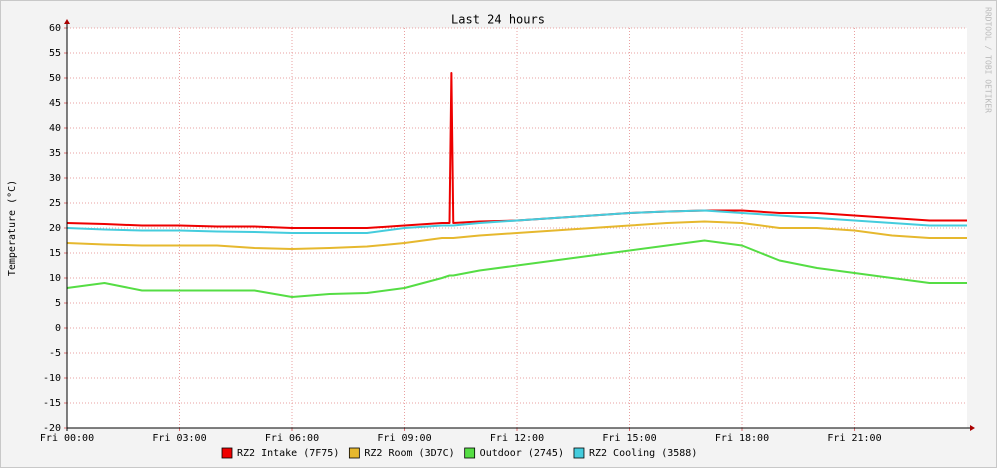 This screenshot has height=468, width=997. What do you see at coordinates (409, 453) in the screenshot?
I see `legend-label: RZ2 Room (3D7C)` at bounding box center [409, 453].